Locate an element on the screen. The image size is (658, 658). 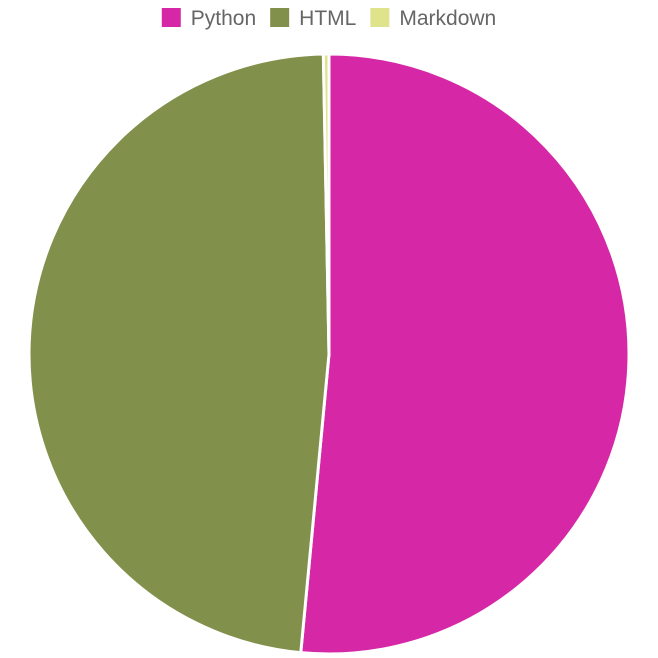
legend: Python HTML Markdown is located at coordinates (328, 18).